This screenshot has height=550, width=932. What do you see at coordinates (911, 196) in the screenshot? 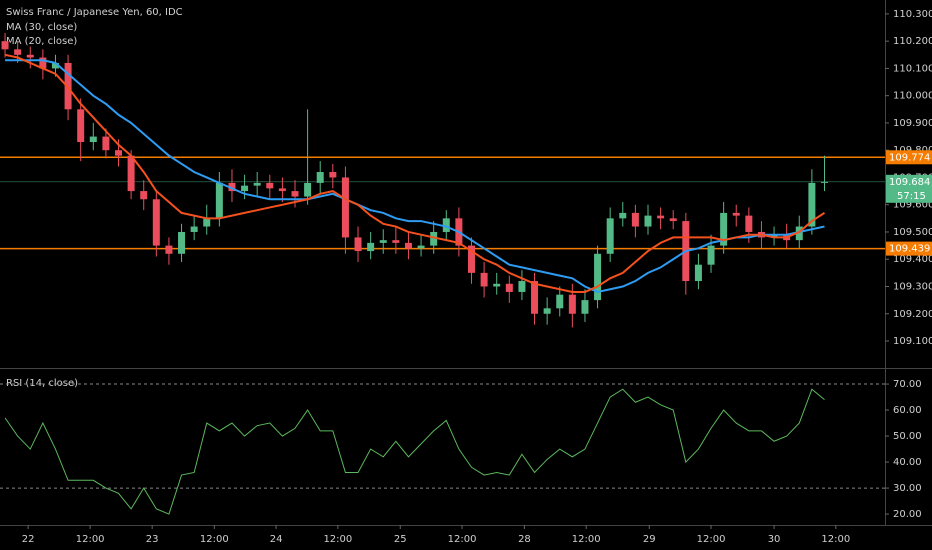
I see `countdown-label: 57:15` at bounding box center [911, 196].